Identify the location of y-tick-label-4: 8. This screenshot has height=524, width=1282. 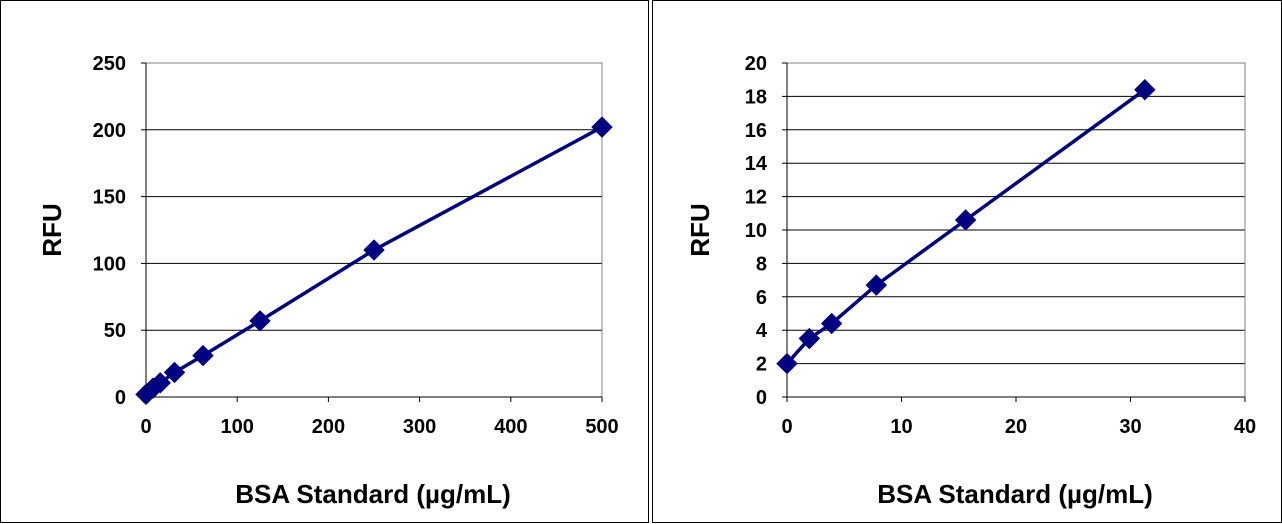
(761, 264).